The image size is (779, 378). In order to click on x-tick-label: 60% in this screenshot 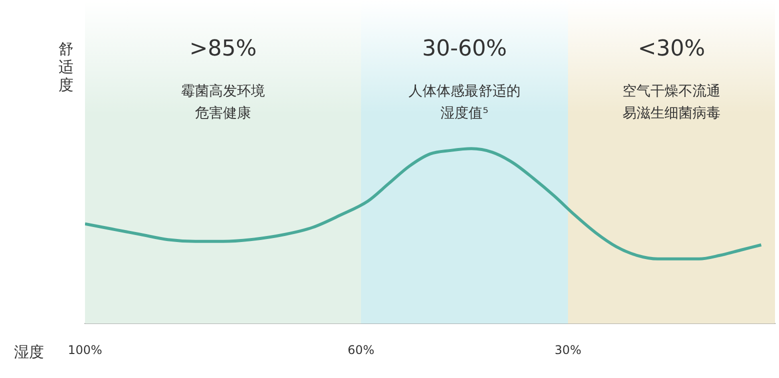, I will do `click(361, 349)`.